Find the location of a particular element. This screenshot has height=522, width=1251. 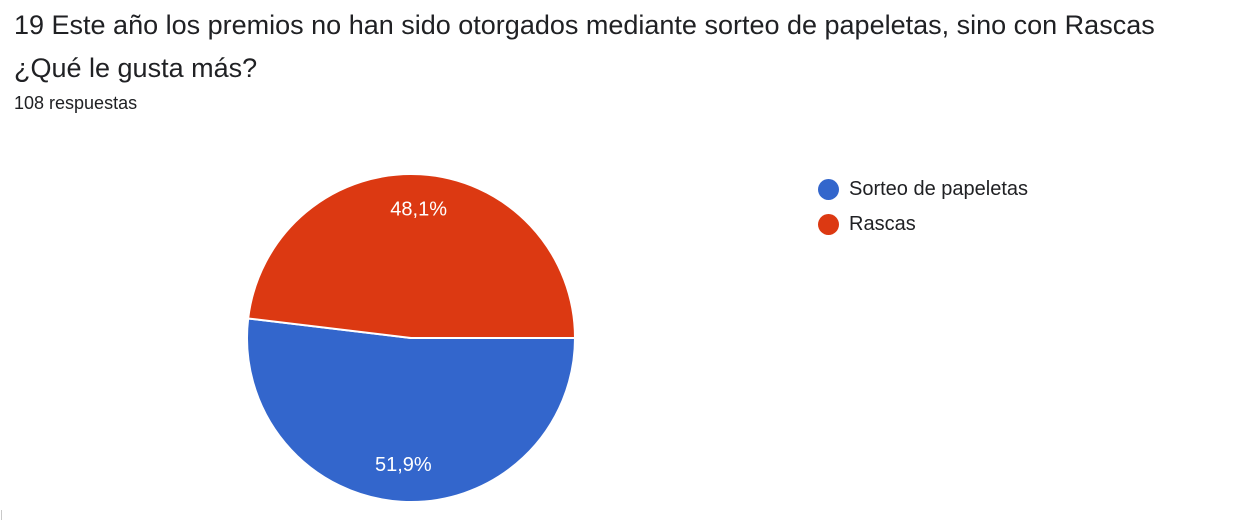

legend-label-rascas: Rascas is located at coordinates (882, 224).